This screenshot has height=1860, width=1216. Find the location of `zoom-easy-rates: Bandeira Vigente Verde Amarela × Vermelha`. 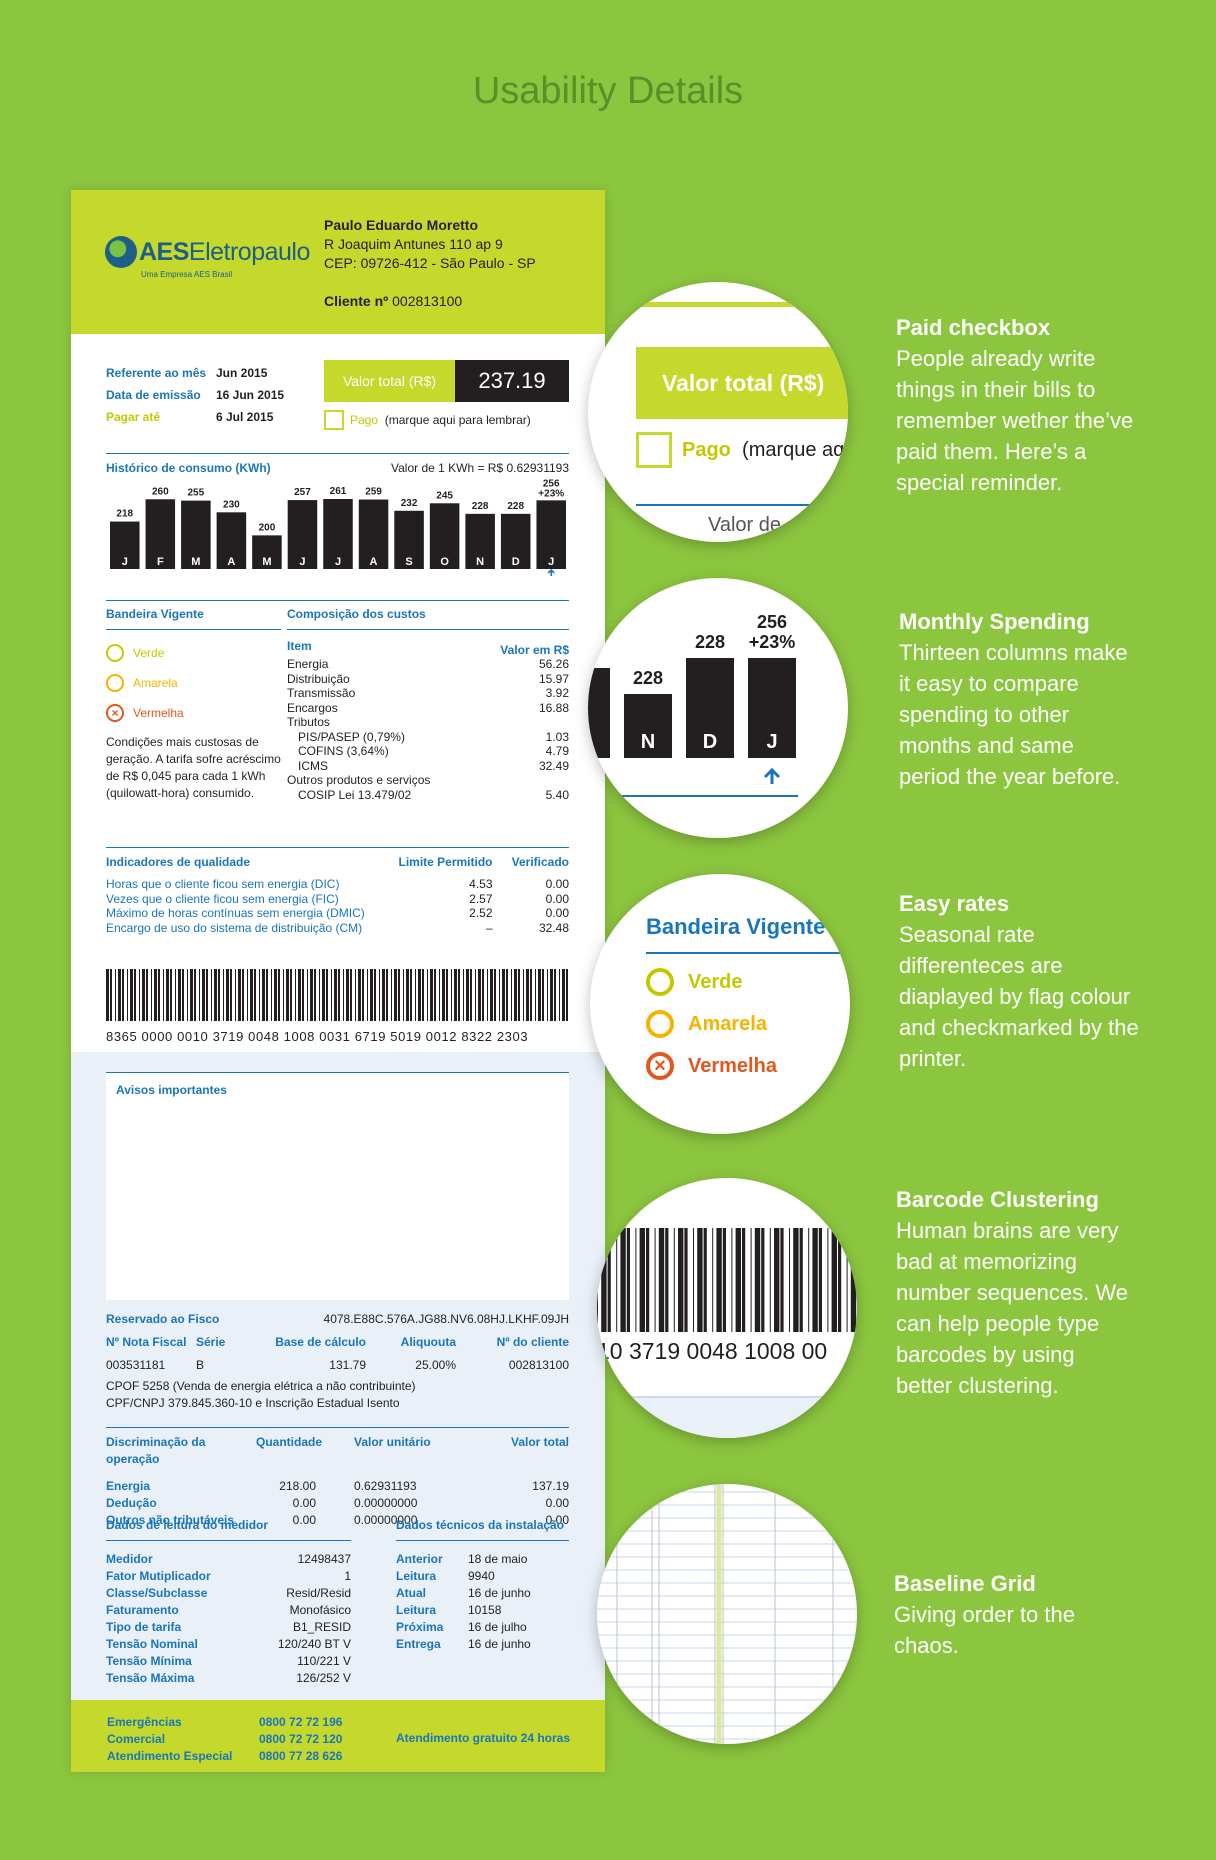

zoom-easy-rates: Bandeira Vigente Verde Amarela × Vermelha is located at coordinates (720, 1004).